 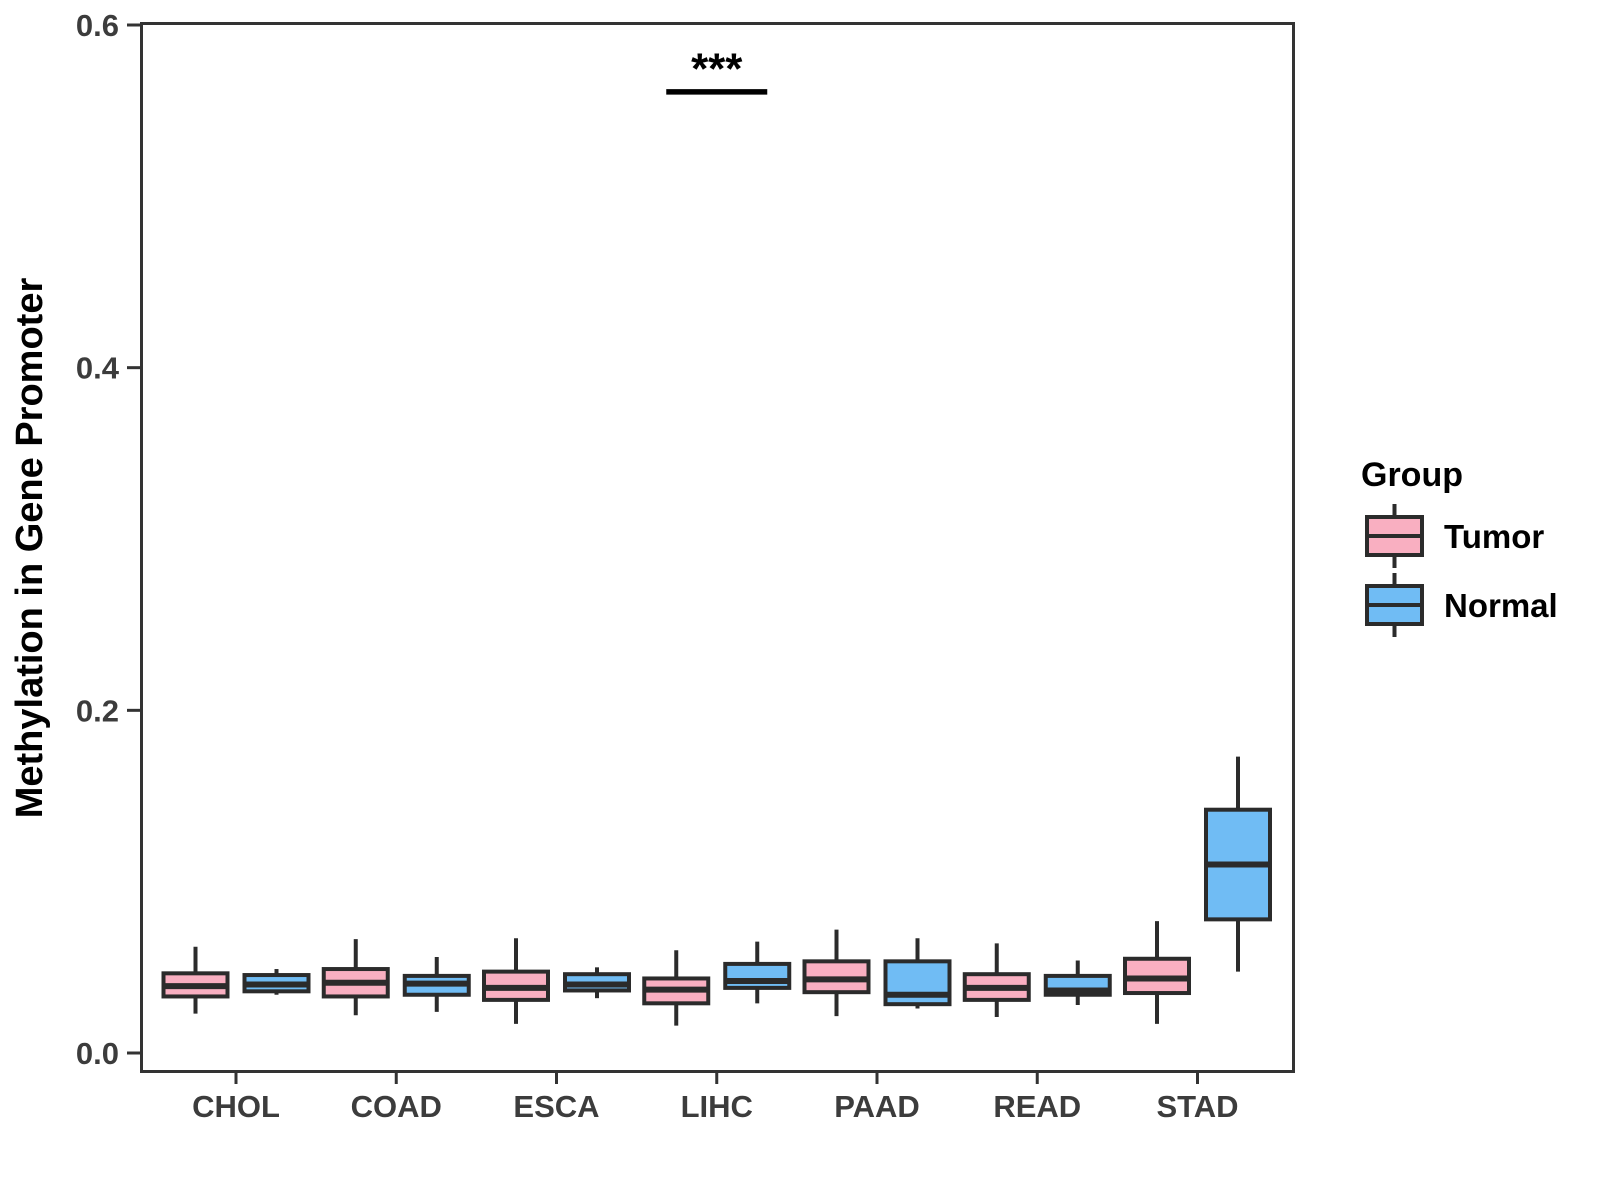 I want to click on y-axis-tick-label: 0.4, so click(x=98, y=368).